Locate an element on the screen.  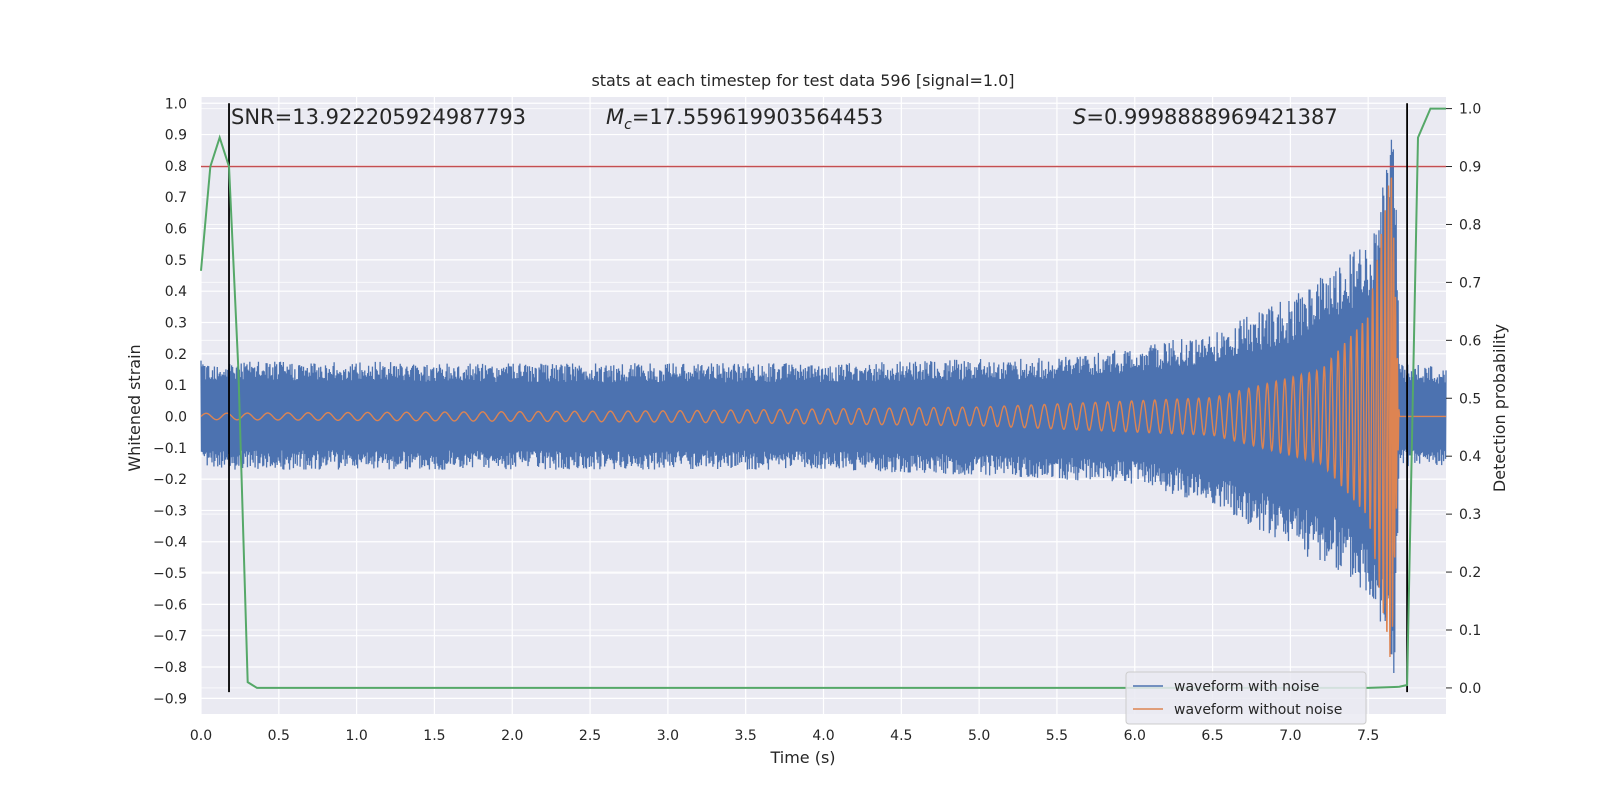
y-left-tick-−0.9: −0.9 is located at coordinates (170, 699).